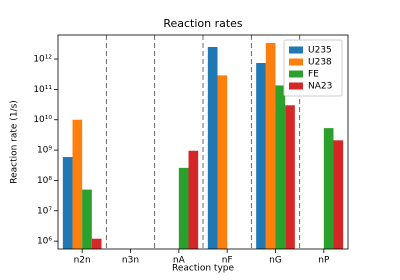 The width and height of the screenshot is (400, 280). What do you see at coordinates (275, 261) in the screenshot?
I see `x-tick-label: nG` at bounding box center [275, 261].